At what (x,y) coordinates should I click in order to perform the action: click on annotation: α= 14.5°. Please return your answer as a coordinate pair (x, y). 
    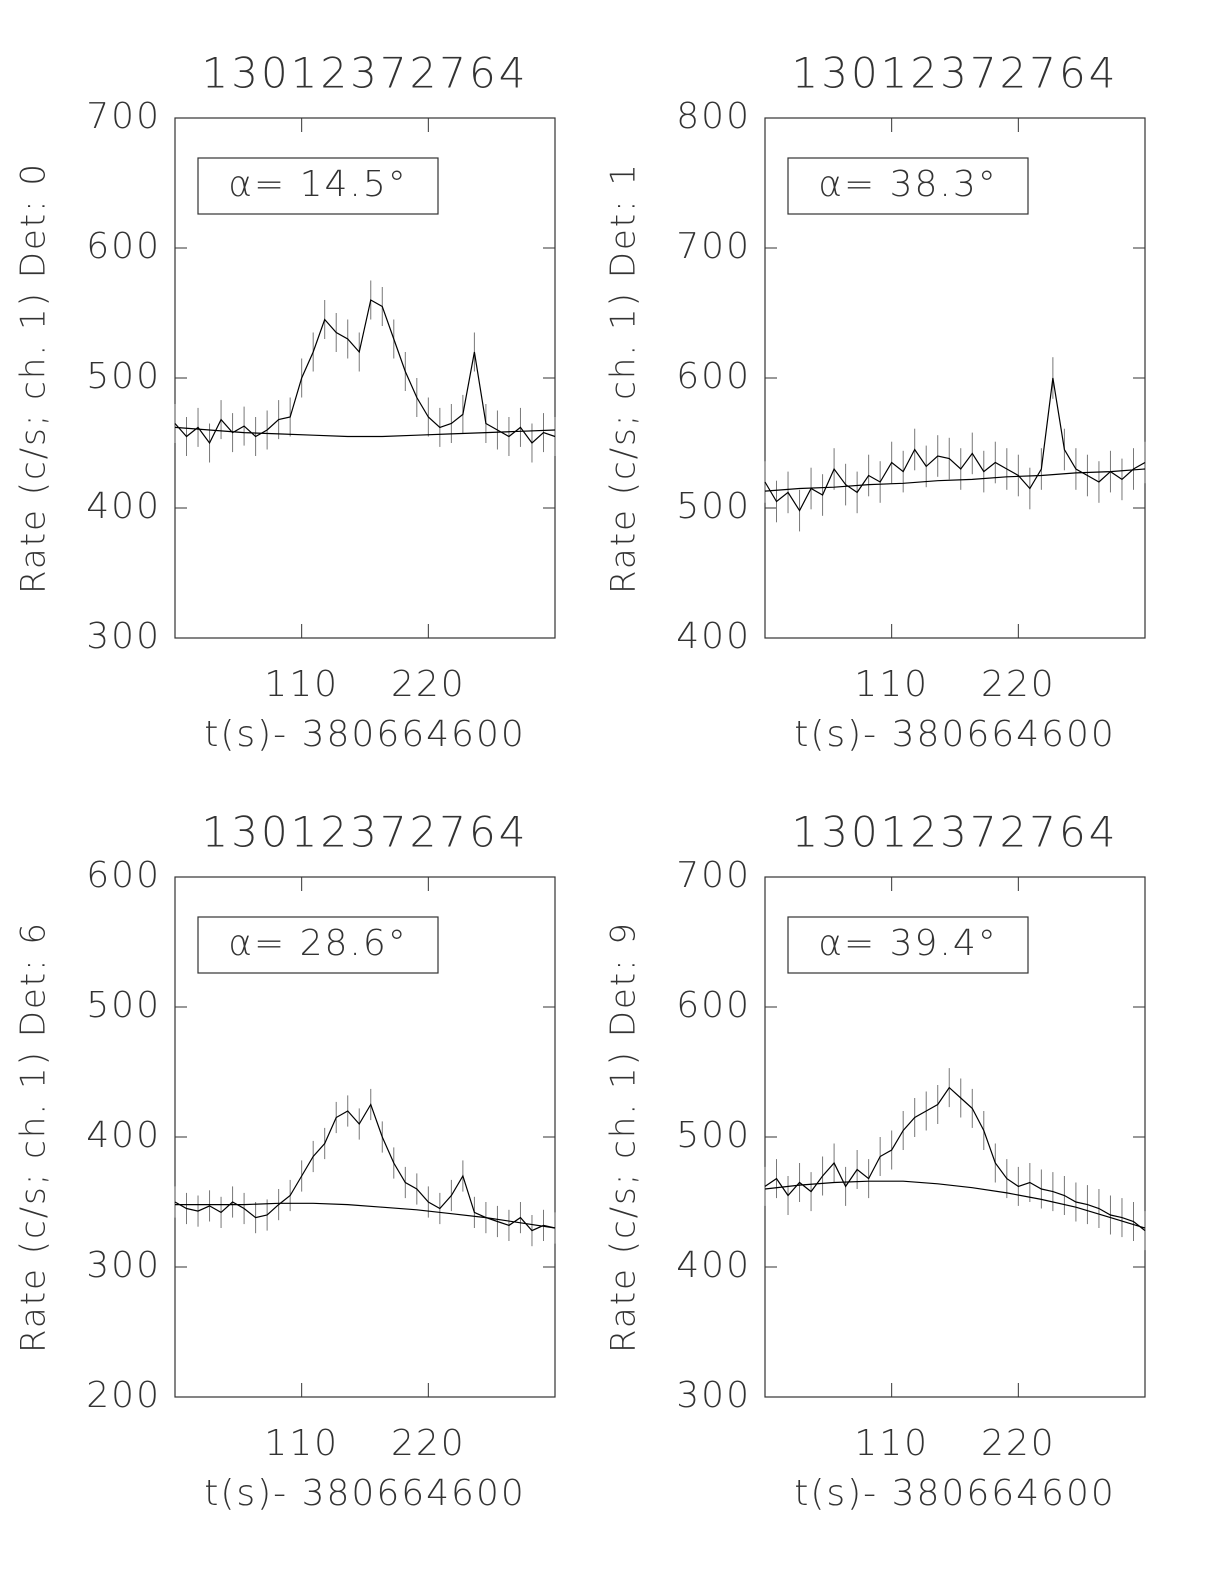
    Looking at the image, I should click on (318, 184).